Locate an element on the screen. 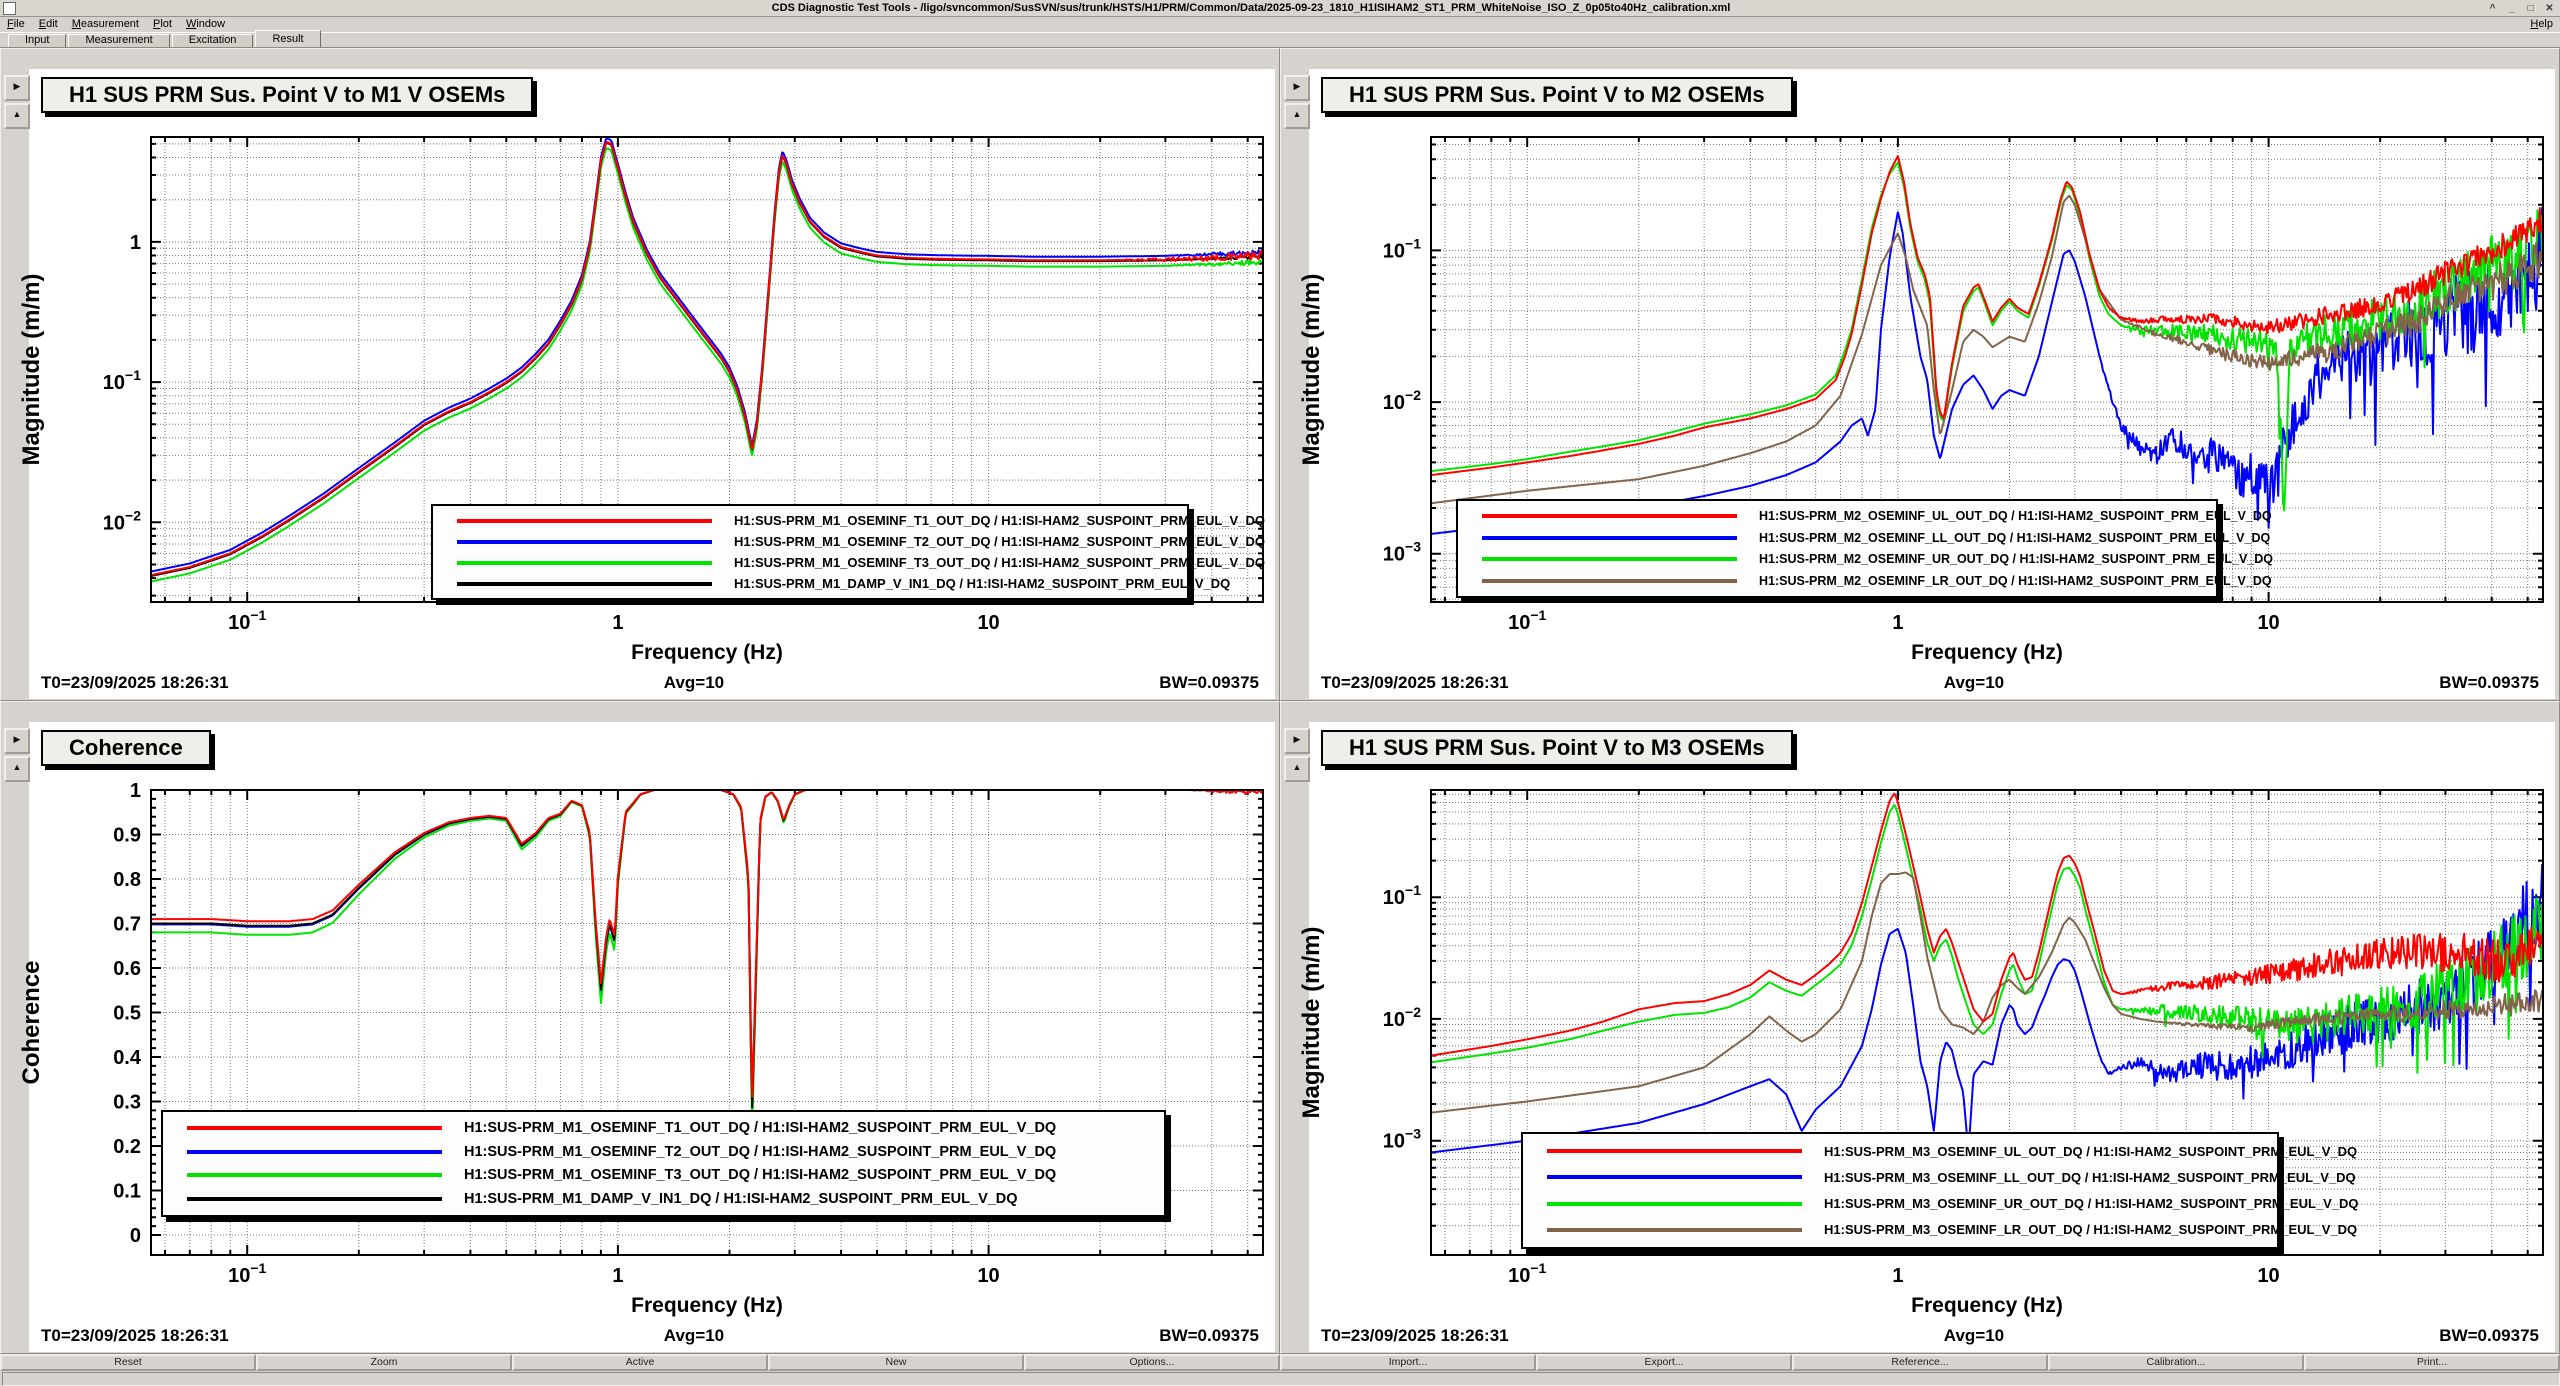  window-controls: ^ _ □ ✕ is located at coordinates (2521, 8).